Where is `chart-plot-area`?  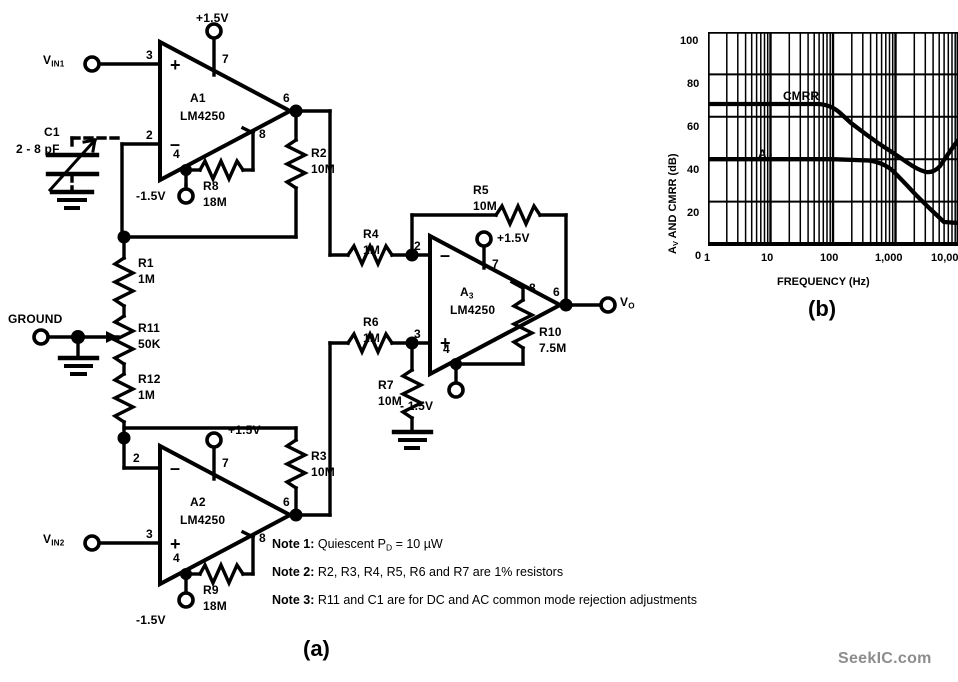
chart-plot-area is located at coordinates (833, 147).